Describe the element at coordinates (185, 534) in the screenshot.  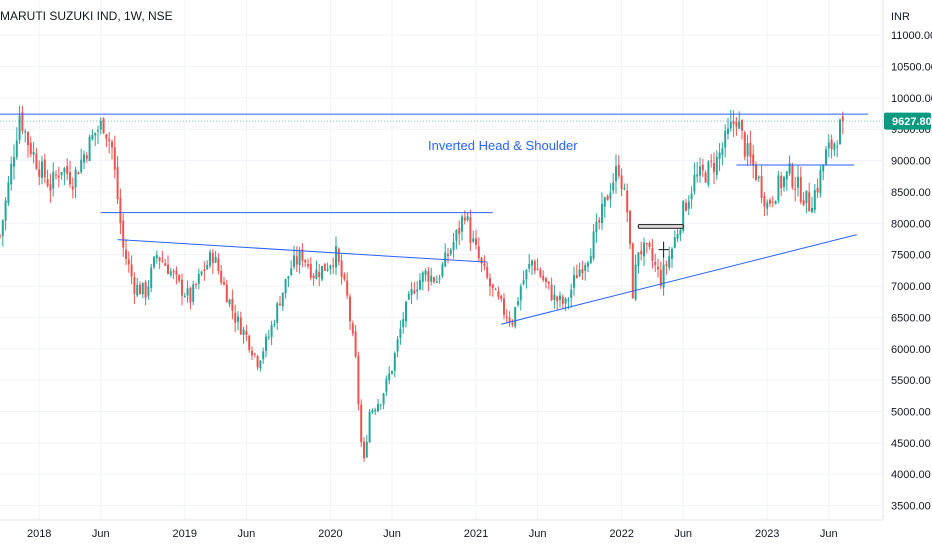
I see `x-tick-label: 2019` at that location.